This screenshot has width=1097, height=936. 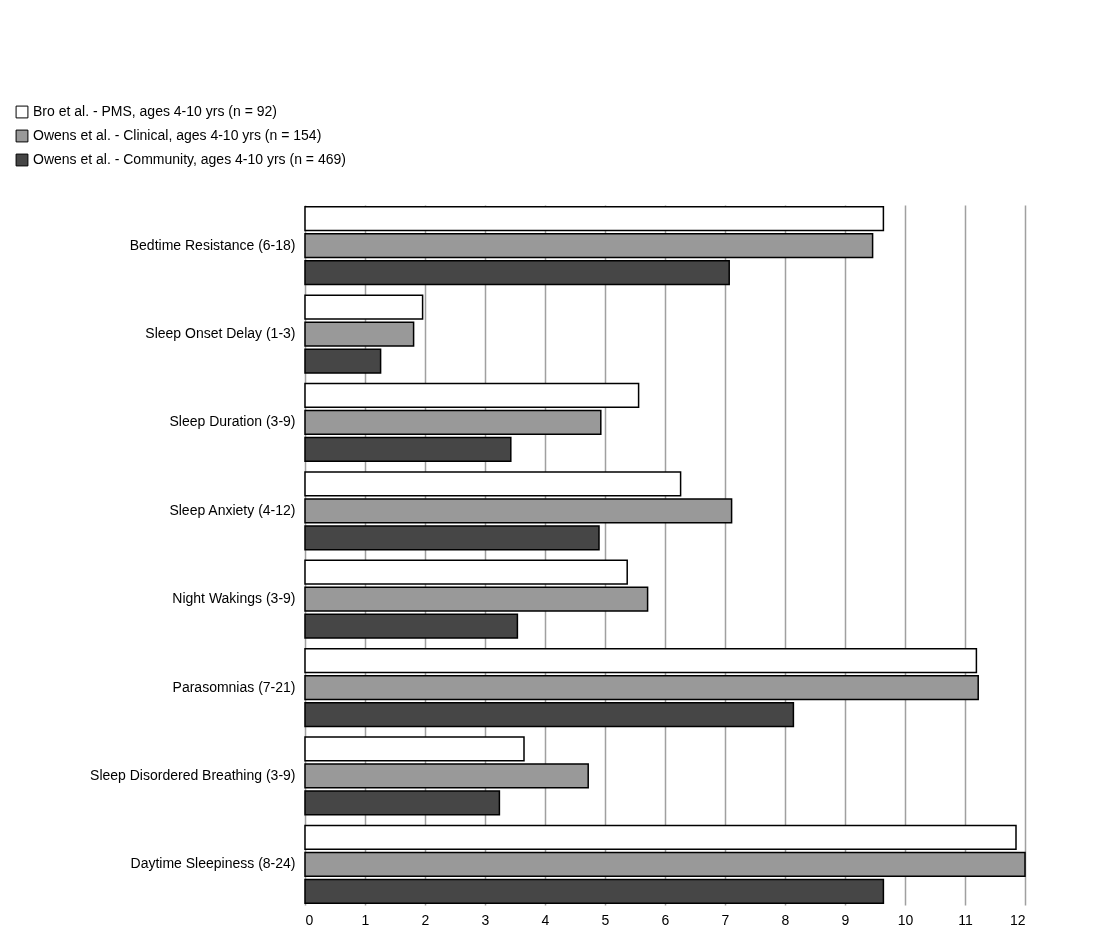 I want to click on x-tick-label: 6, so click(x=665, y=919).